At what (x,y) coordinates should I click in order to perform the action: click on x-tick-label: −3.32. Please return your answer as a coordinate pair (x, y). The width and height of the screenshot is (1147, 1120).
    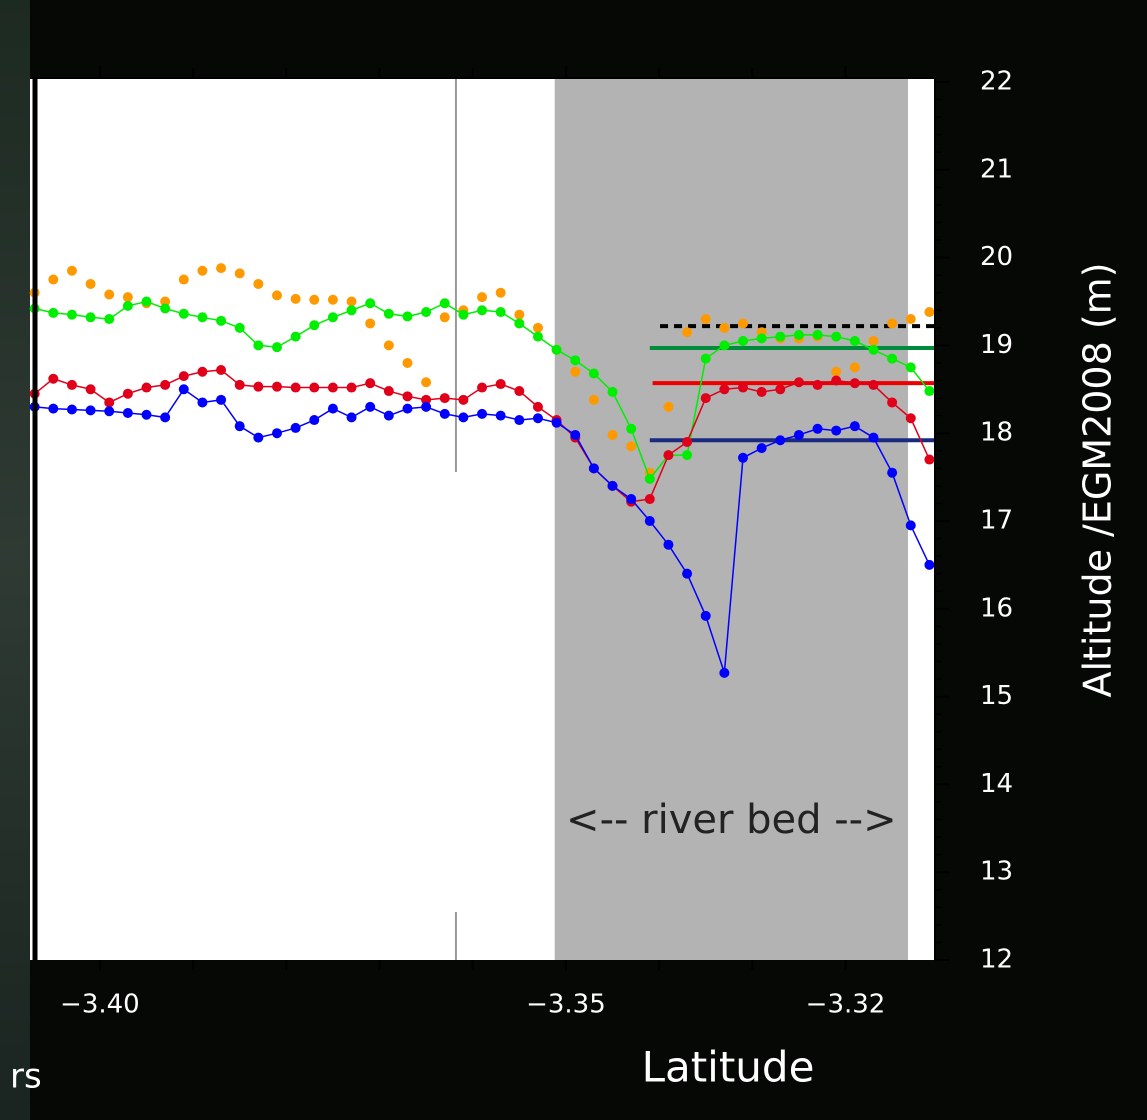
    Looking at the image, I should click on (846, 1005).